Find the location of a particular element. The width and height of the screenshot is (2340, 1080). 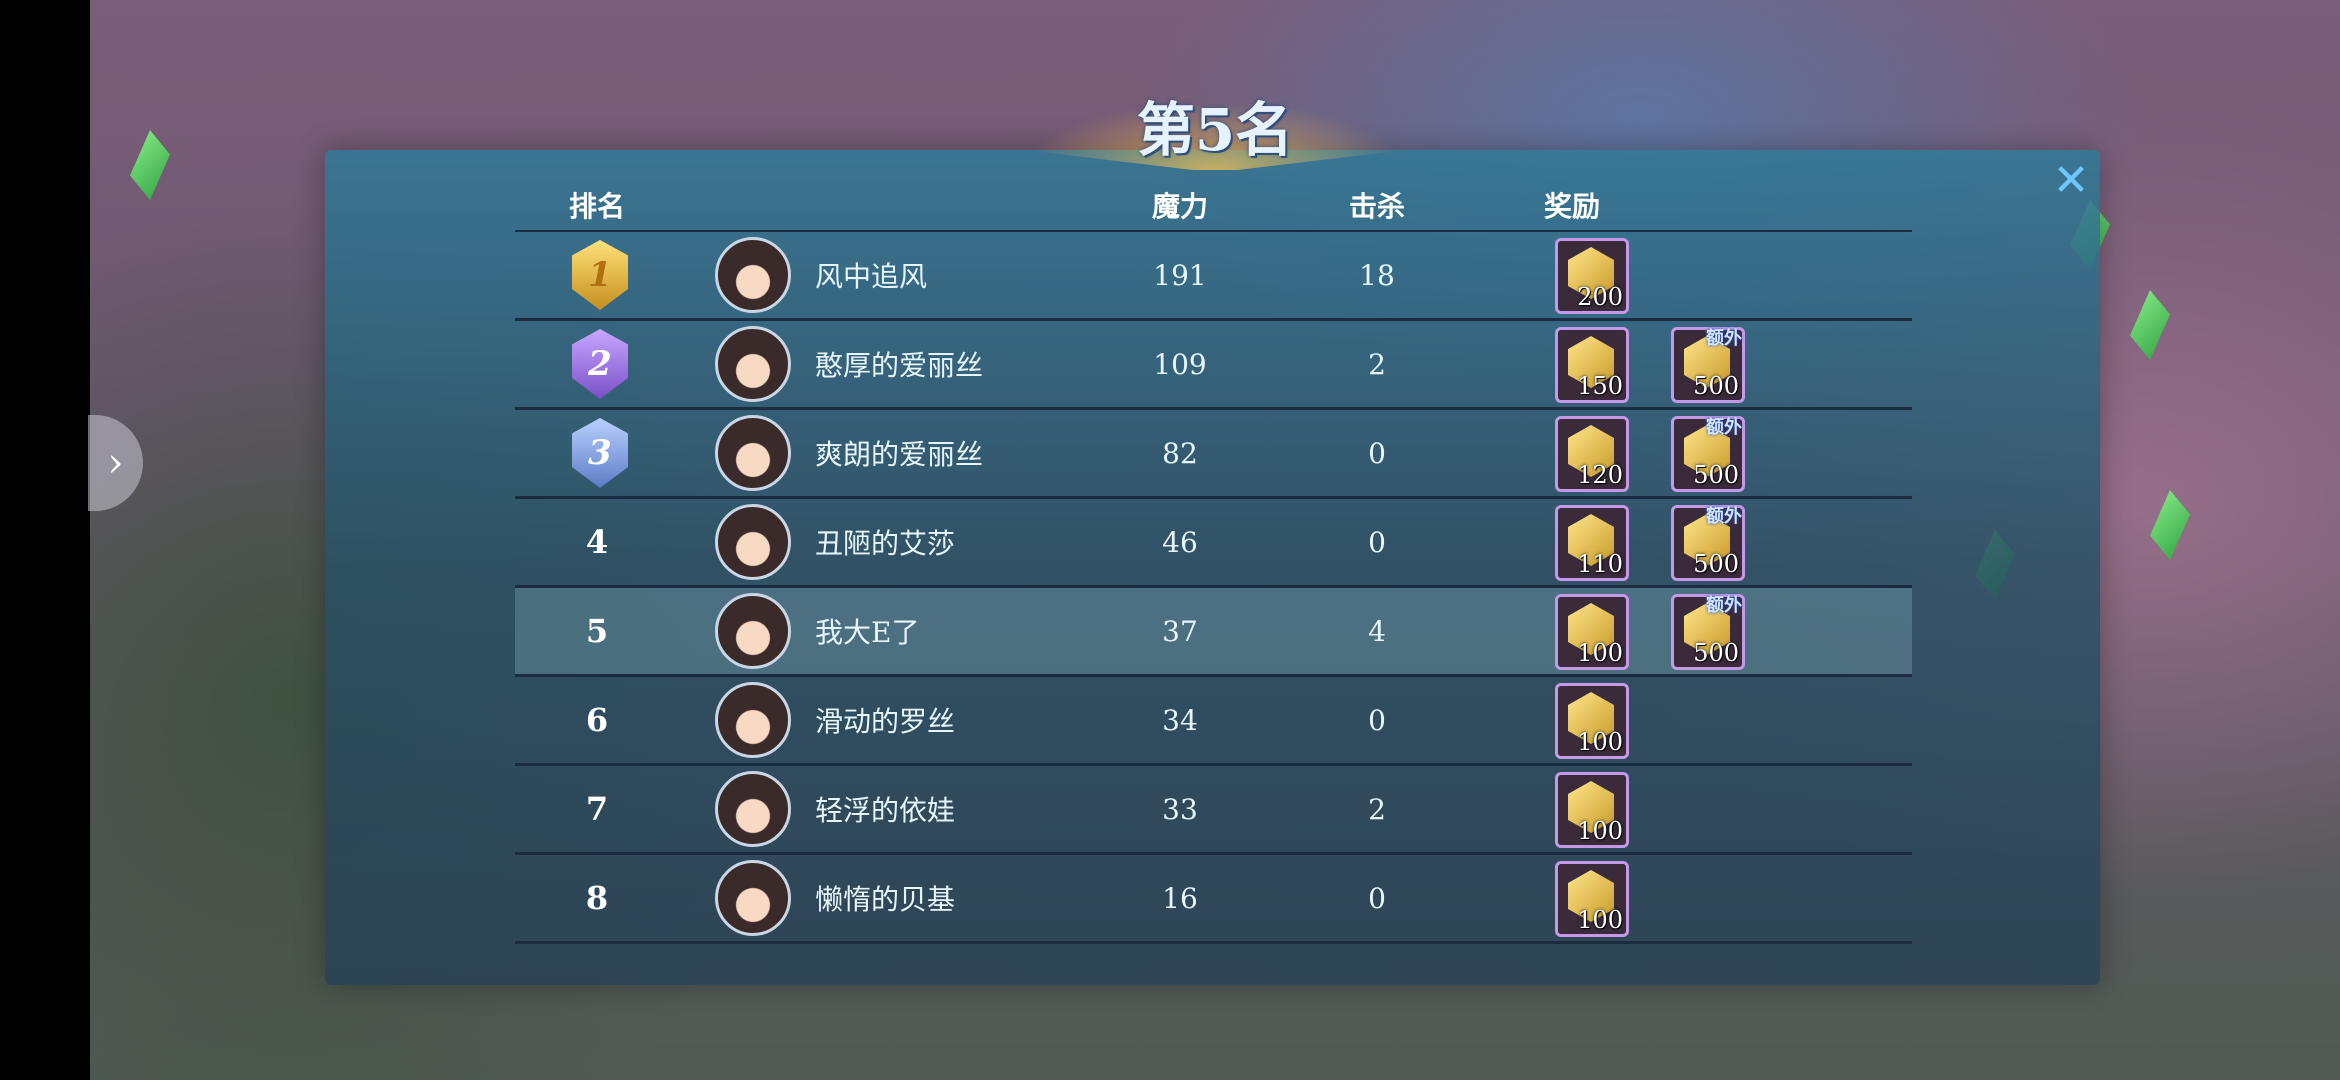

player-name: 憨厚的爱丽丝 is located at coordinates (899, 365).